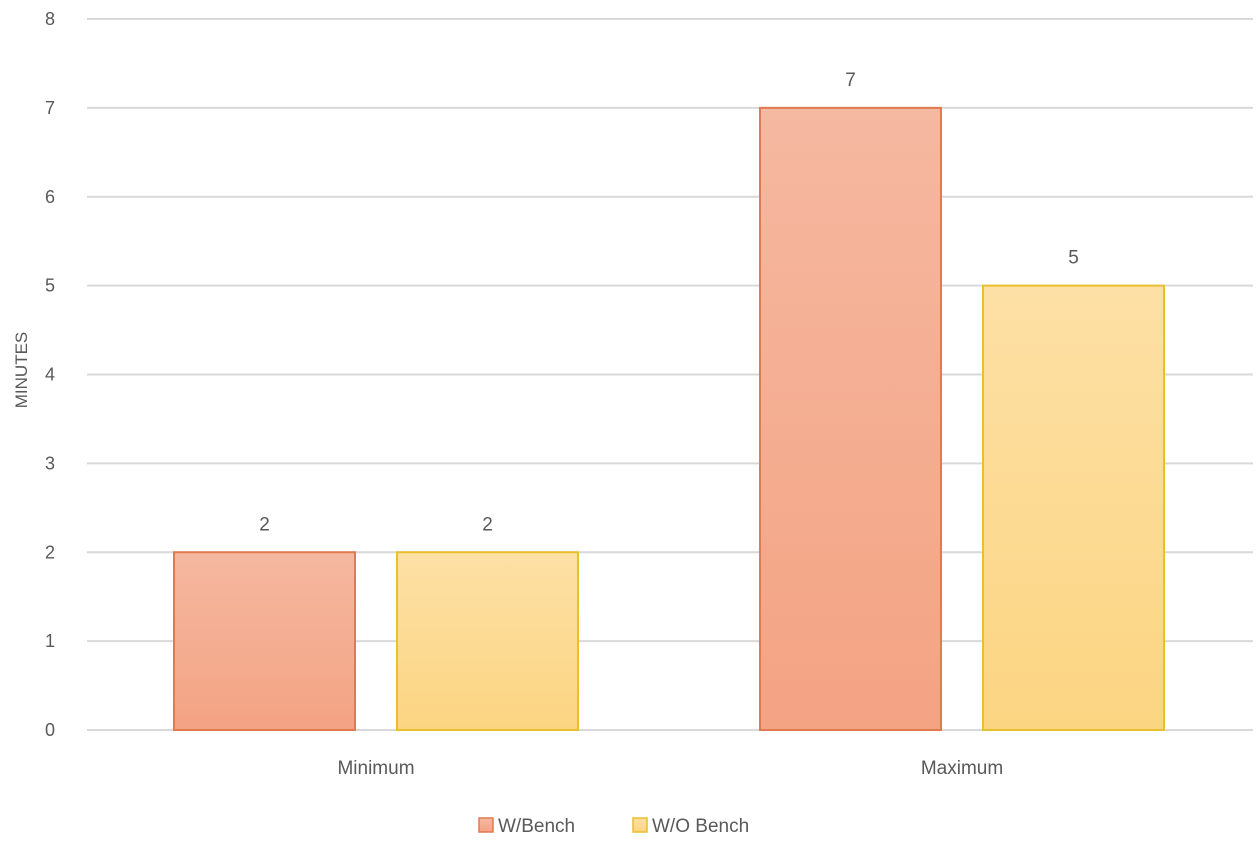 The width and height of the screenshot is (1258, 841). Describe the element at coordinates (50, 108) in the screenshot. I see `y-tick-label: 7` at that location.